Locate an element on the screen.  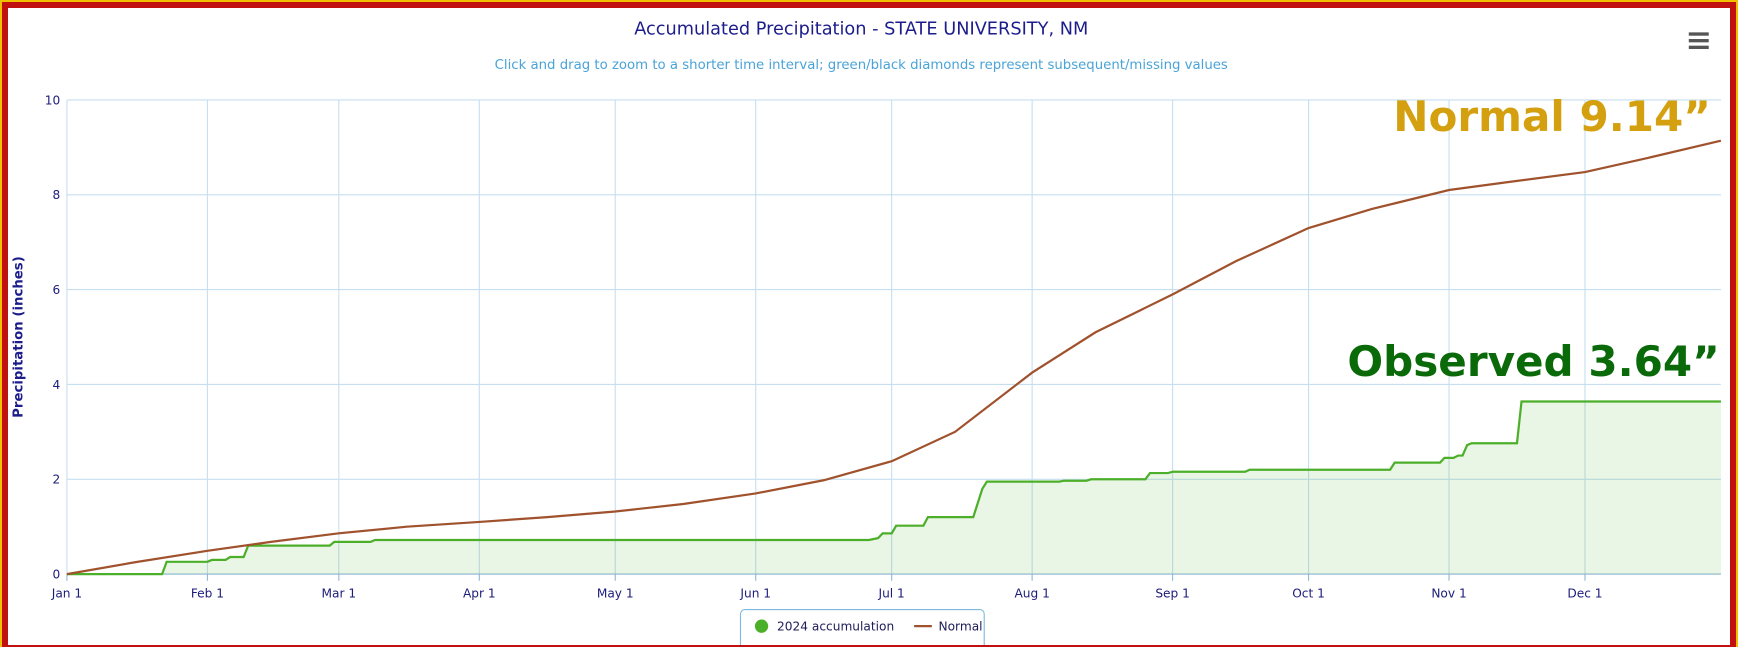
x-tick-label: Jan 1 is located at coordinates (66, 593).